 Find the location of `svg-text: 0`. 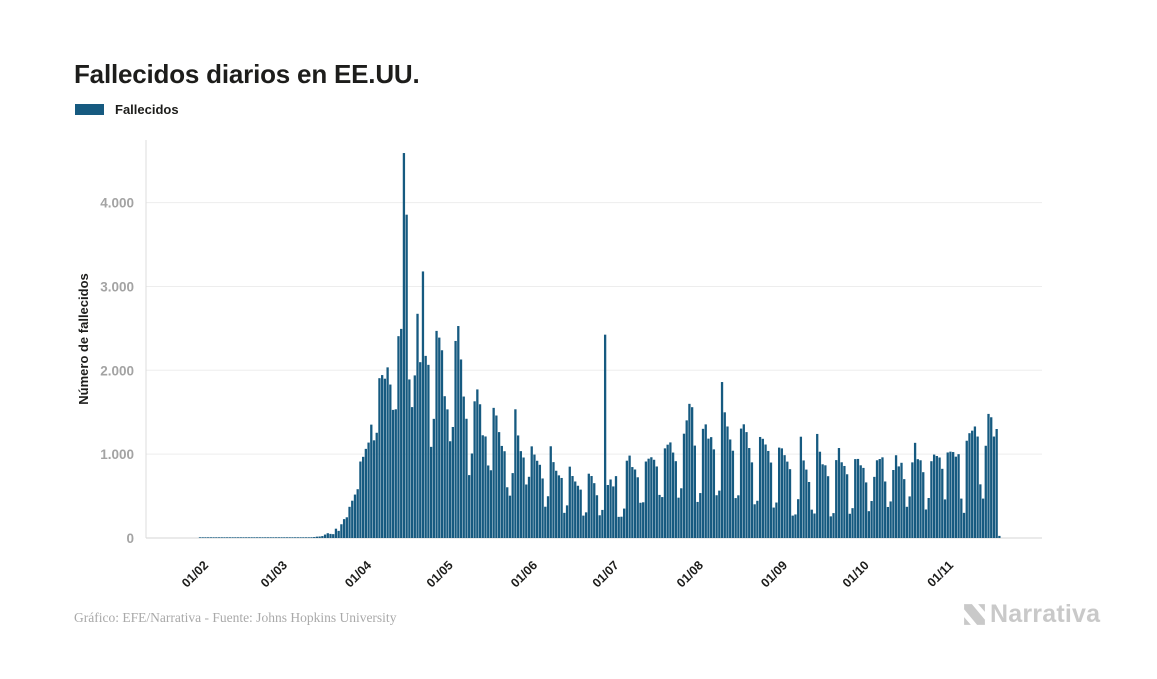

svg-text: 0 is located at coordinates (130, 538).